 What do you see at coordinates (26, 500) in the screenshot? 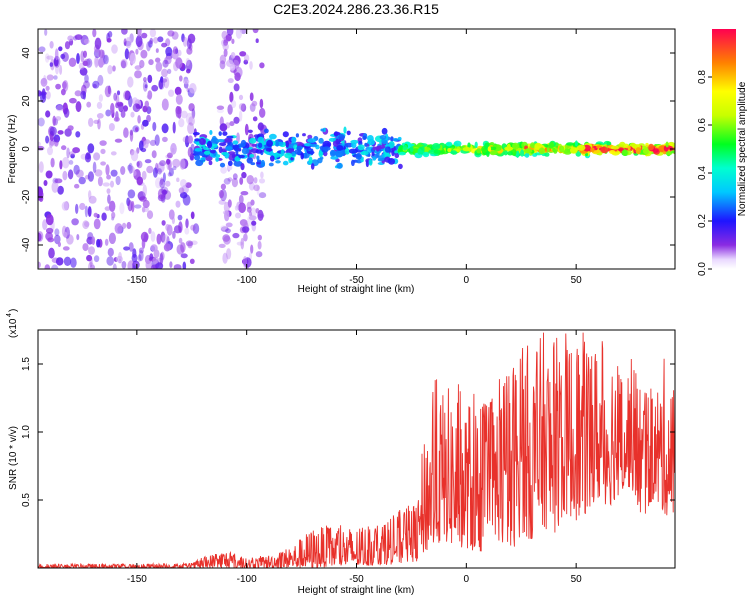
I see `snr-y-tick-label: 0.5` at bounding box center [26, 500].